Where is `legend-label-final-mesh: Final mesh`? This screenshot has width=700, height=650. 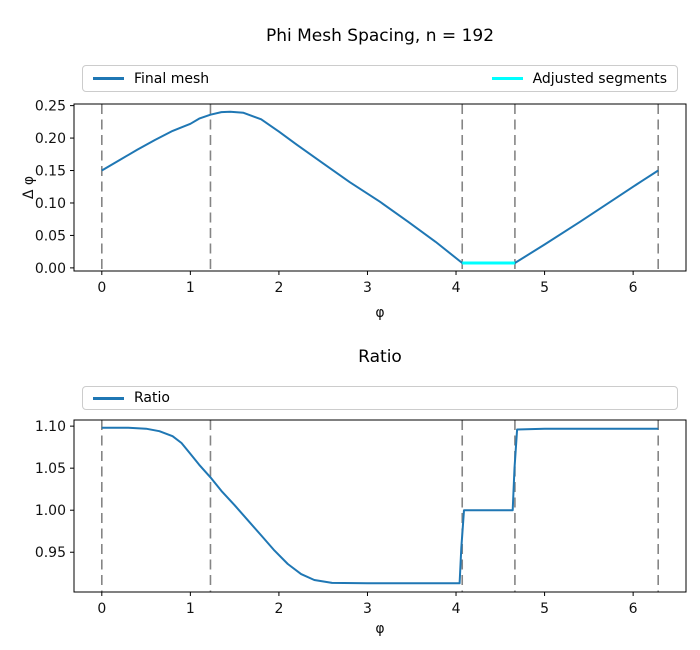 legend-label-final-mesh: Final mesh is located at coordinates (172, 78).